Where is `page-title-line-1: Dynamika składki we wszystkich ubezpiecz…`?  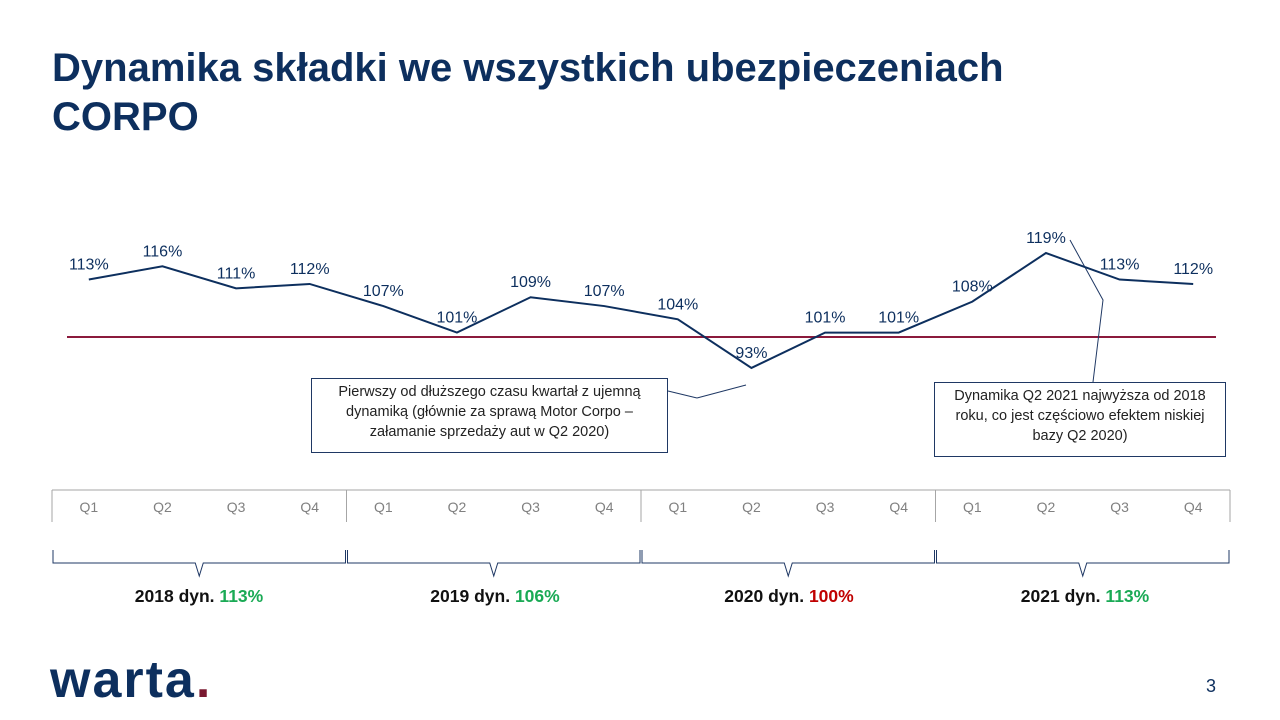 page-title-line-1: Dynamika składki we wszystkich ubezpiecz… is located at coordinates (528, 68).